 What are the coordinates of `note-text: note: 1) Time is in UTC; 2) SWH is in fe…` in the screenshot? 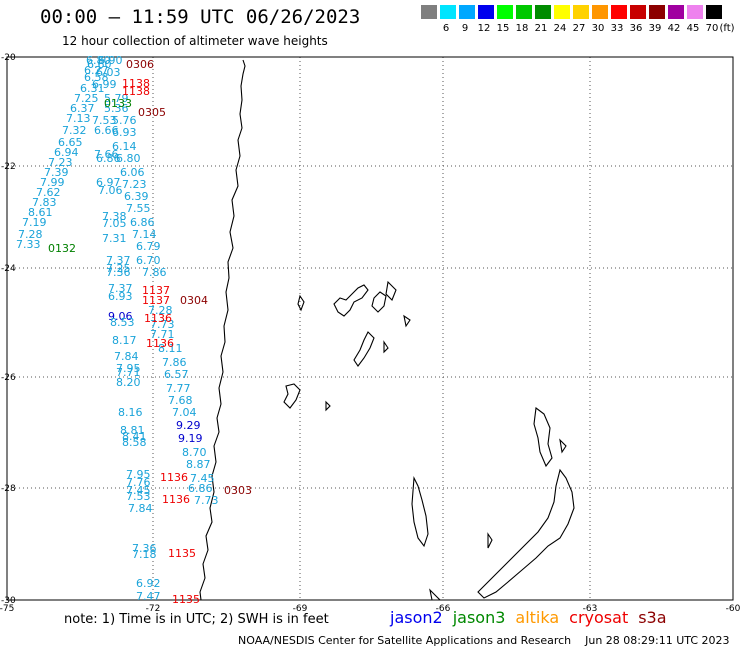 It's located at (196, 619).